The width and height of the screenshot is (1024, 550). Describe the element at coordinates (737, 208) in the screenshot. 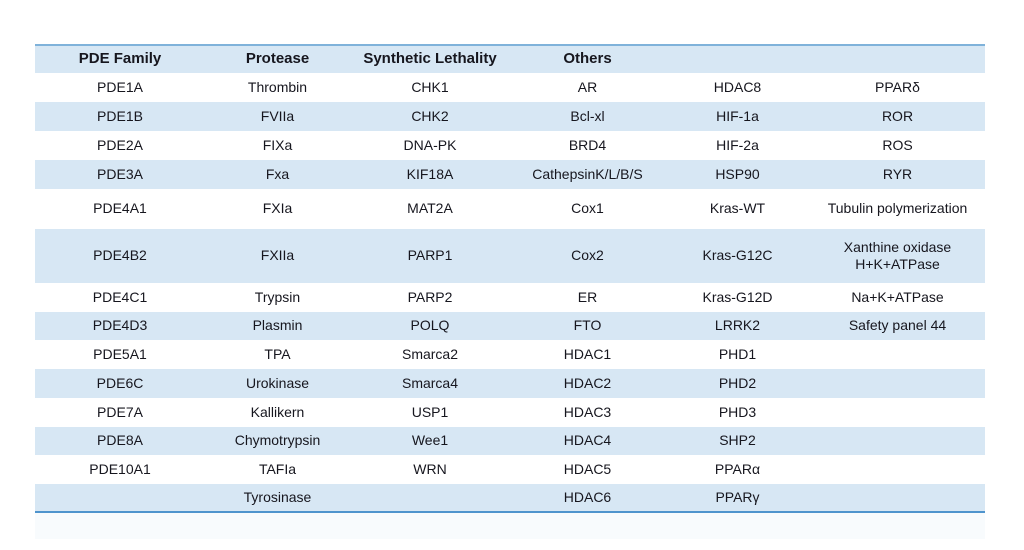

I see `table-cell: Kras-WT` at that location.